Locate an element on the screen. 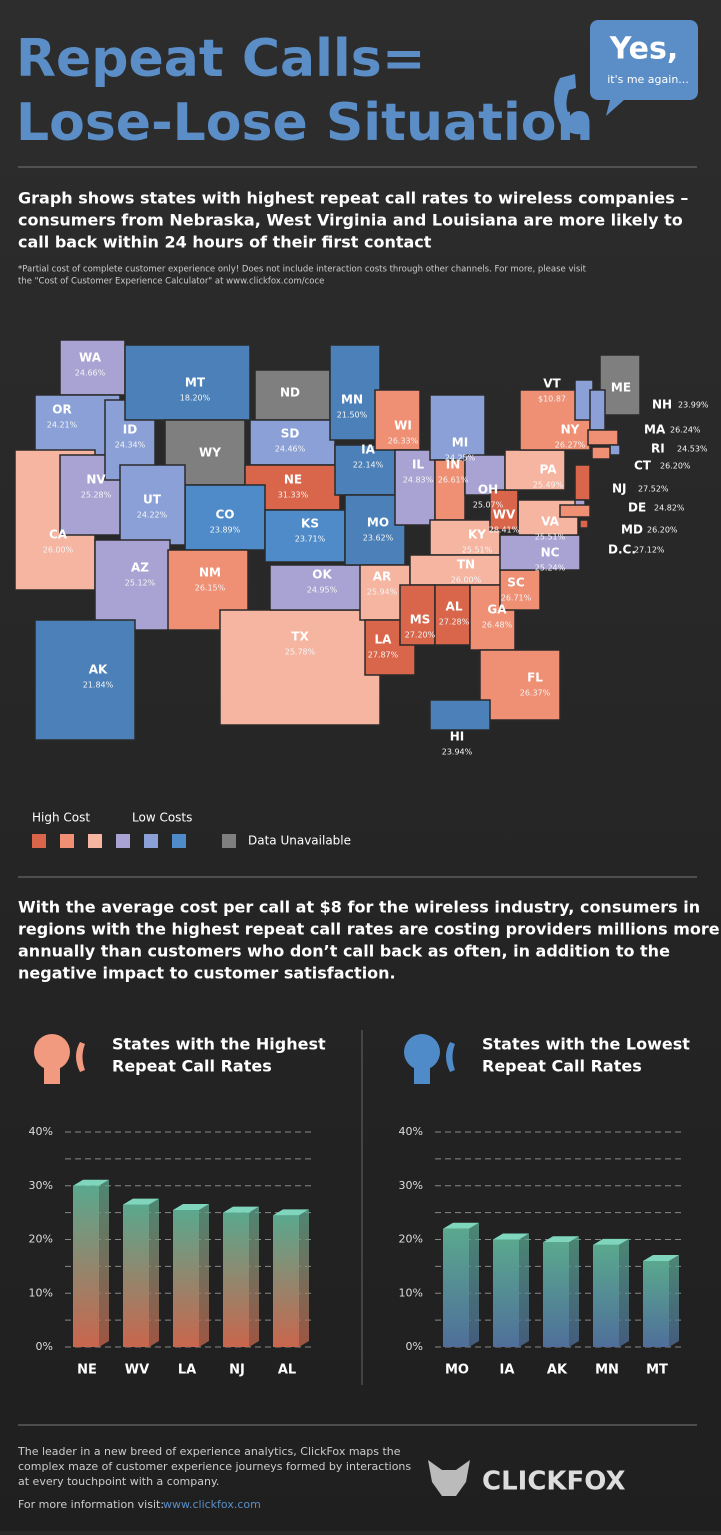  state-code: UT is located at coordinates (152, 500).